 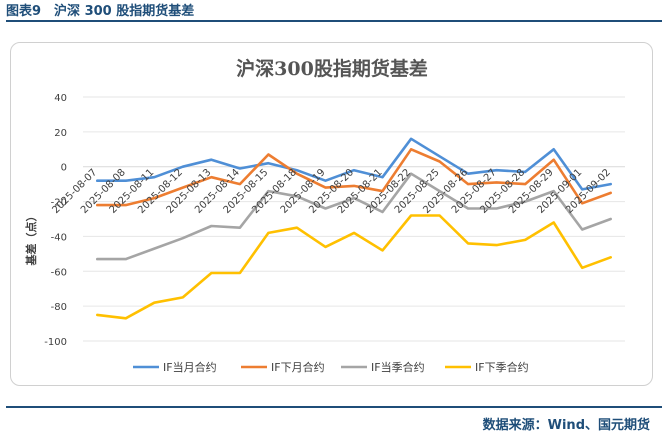 What do you see at coordinates (59, 272) in the screenshot?
I see `y-tick-label: -60` at bounding box center [59, 272].